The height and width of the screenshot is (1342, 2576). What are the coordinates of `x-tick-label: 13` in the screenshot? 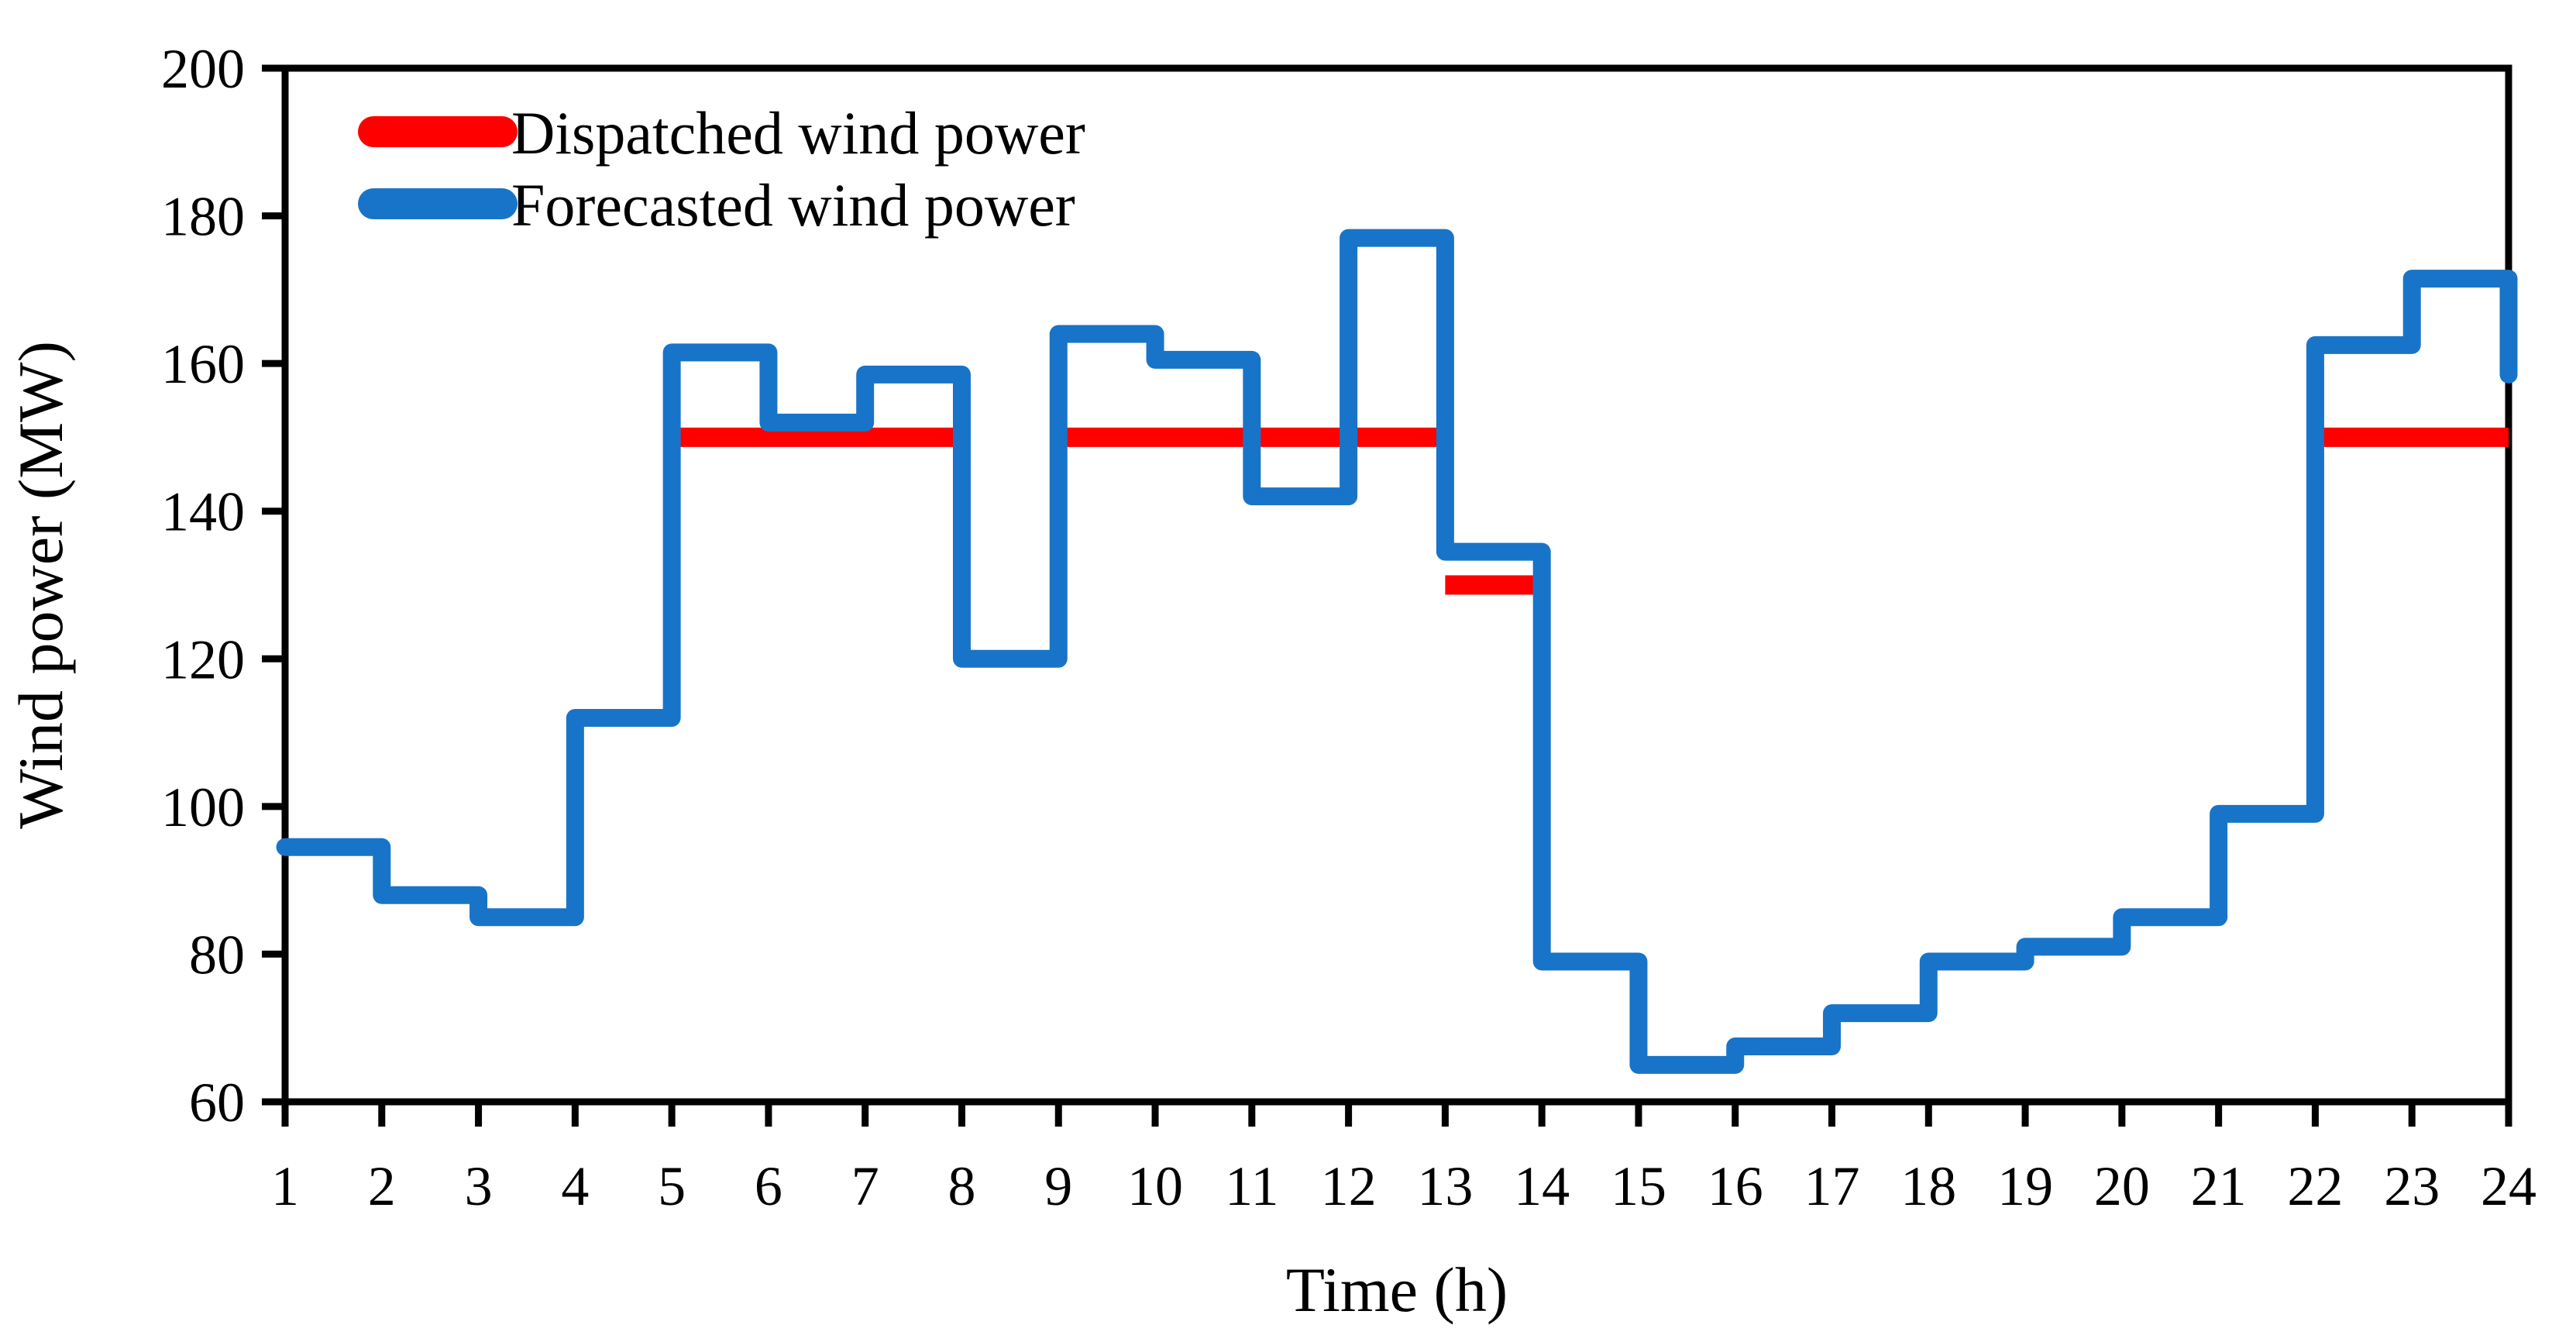 It's located at (1445, 1186).